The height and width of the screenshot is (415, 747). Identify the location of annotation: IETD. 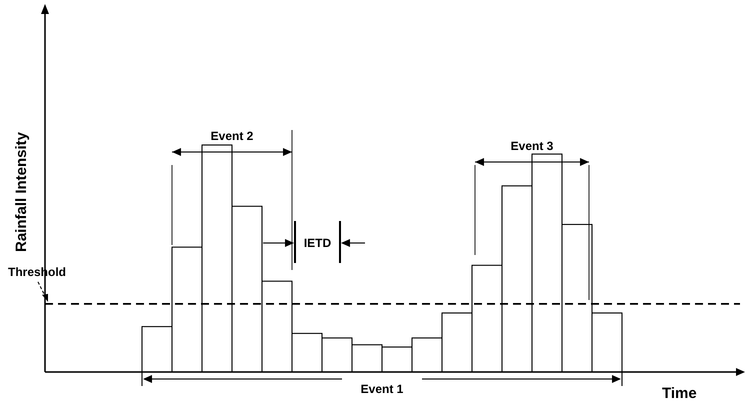
(318, 243).